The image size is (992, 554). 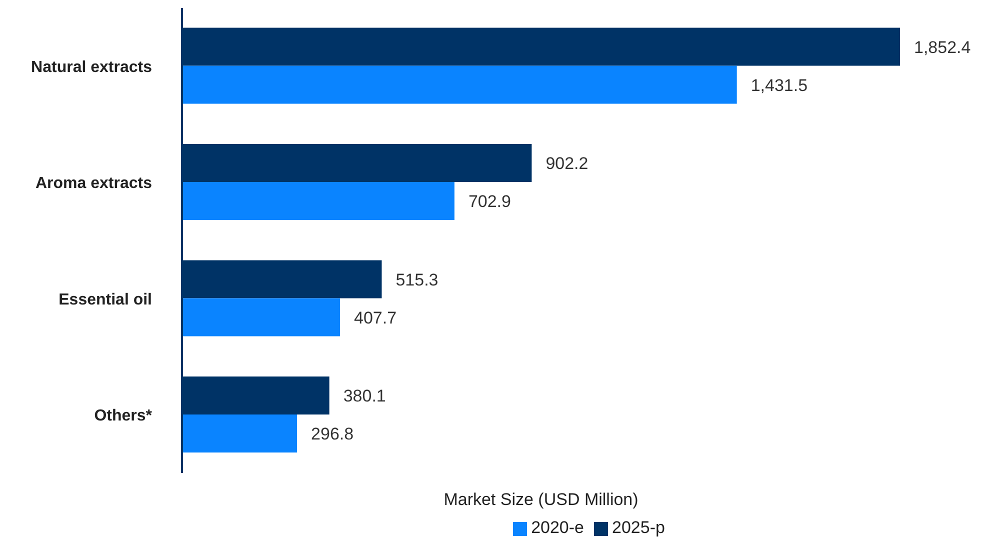 What do you see at coordinates (123, 416) in the screenshot?
I see `y-tick-label: Others*` at bounding box center [123, 416].